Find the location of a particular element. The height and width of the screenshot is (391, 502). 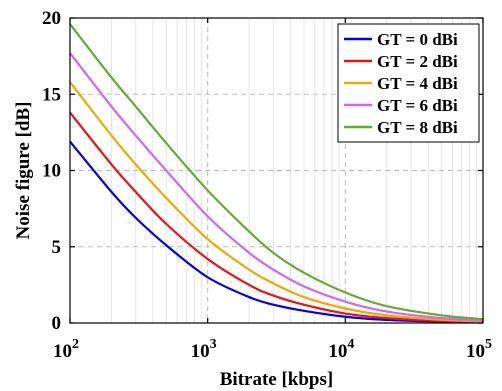

y-tick-label: 20 is located at coordinates (51, 18).